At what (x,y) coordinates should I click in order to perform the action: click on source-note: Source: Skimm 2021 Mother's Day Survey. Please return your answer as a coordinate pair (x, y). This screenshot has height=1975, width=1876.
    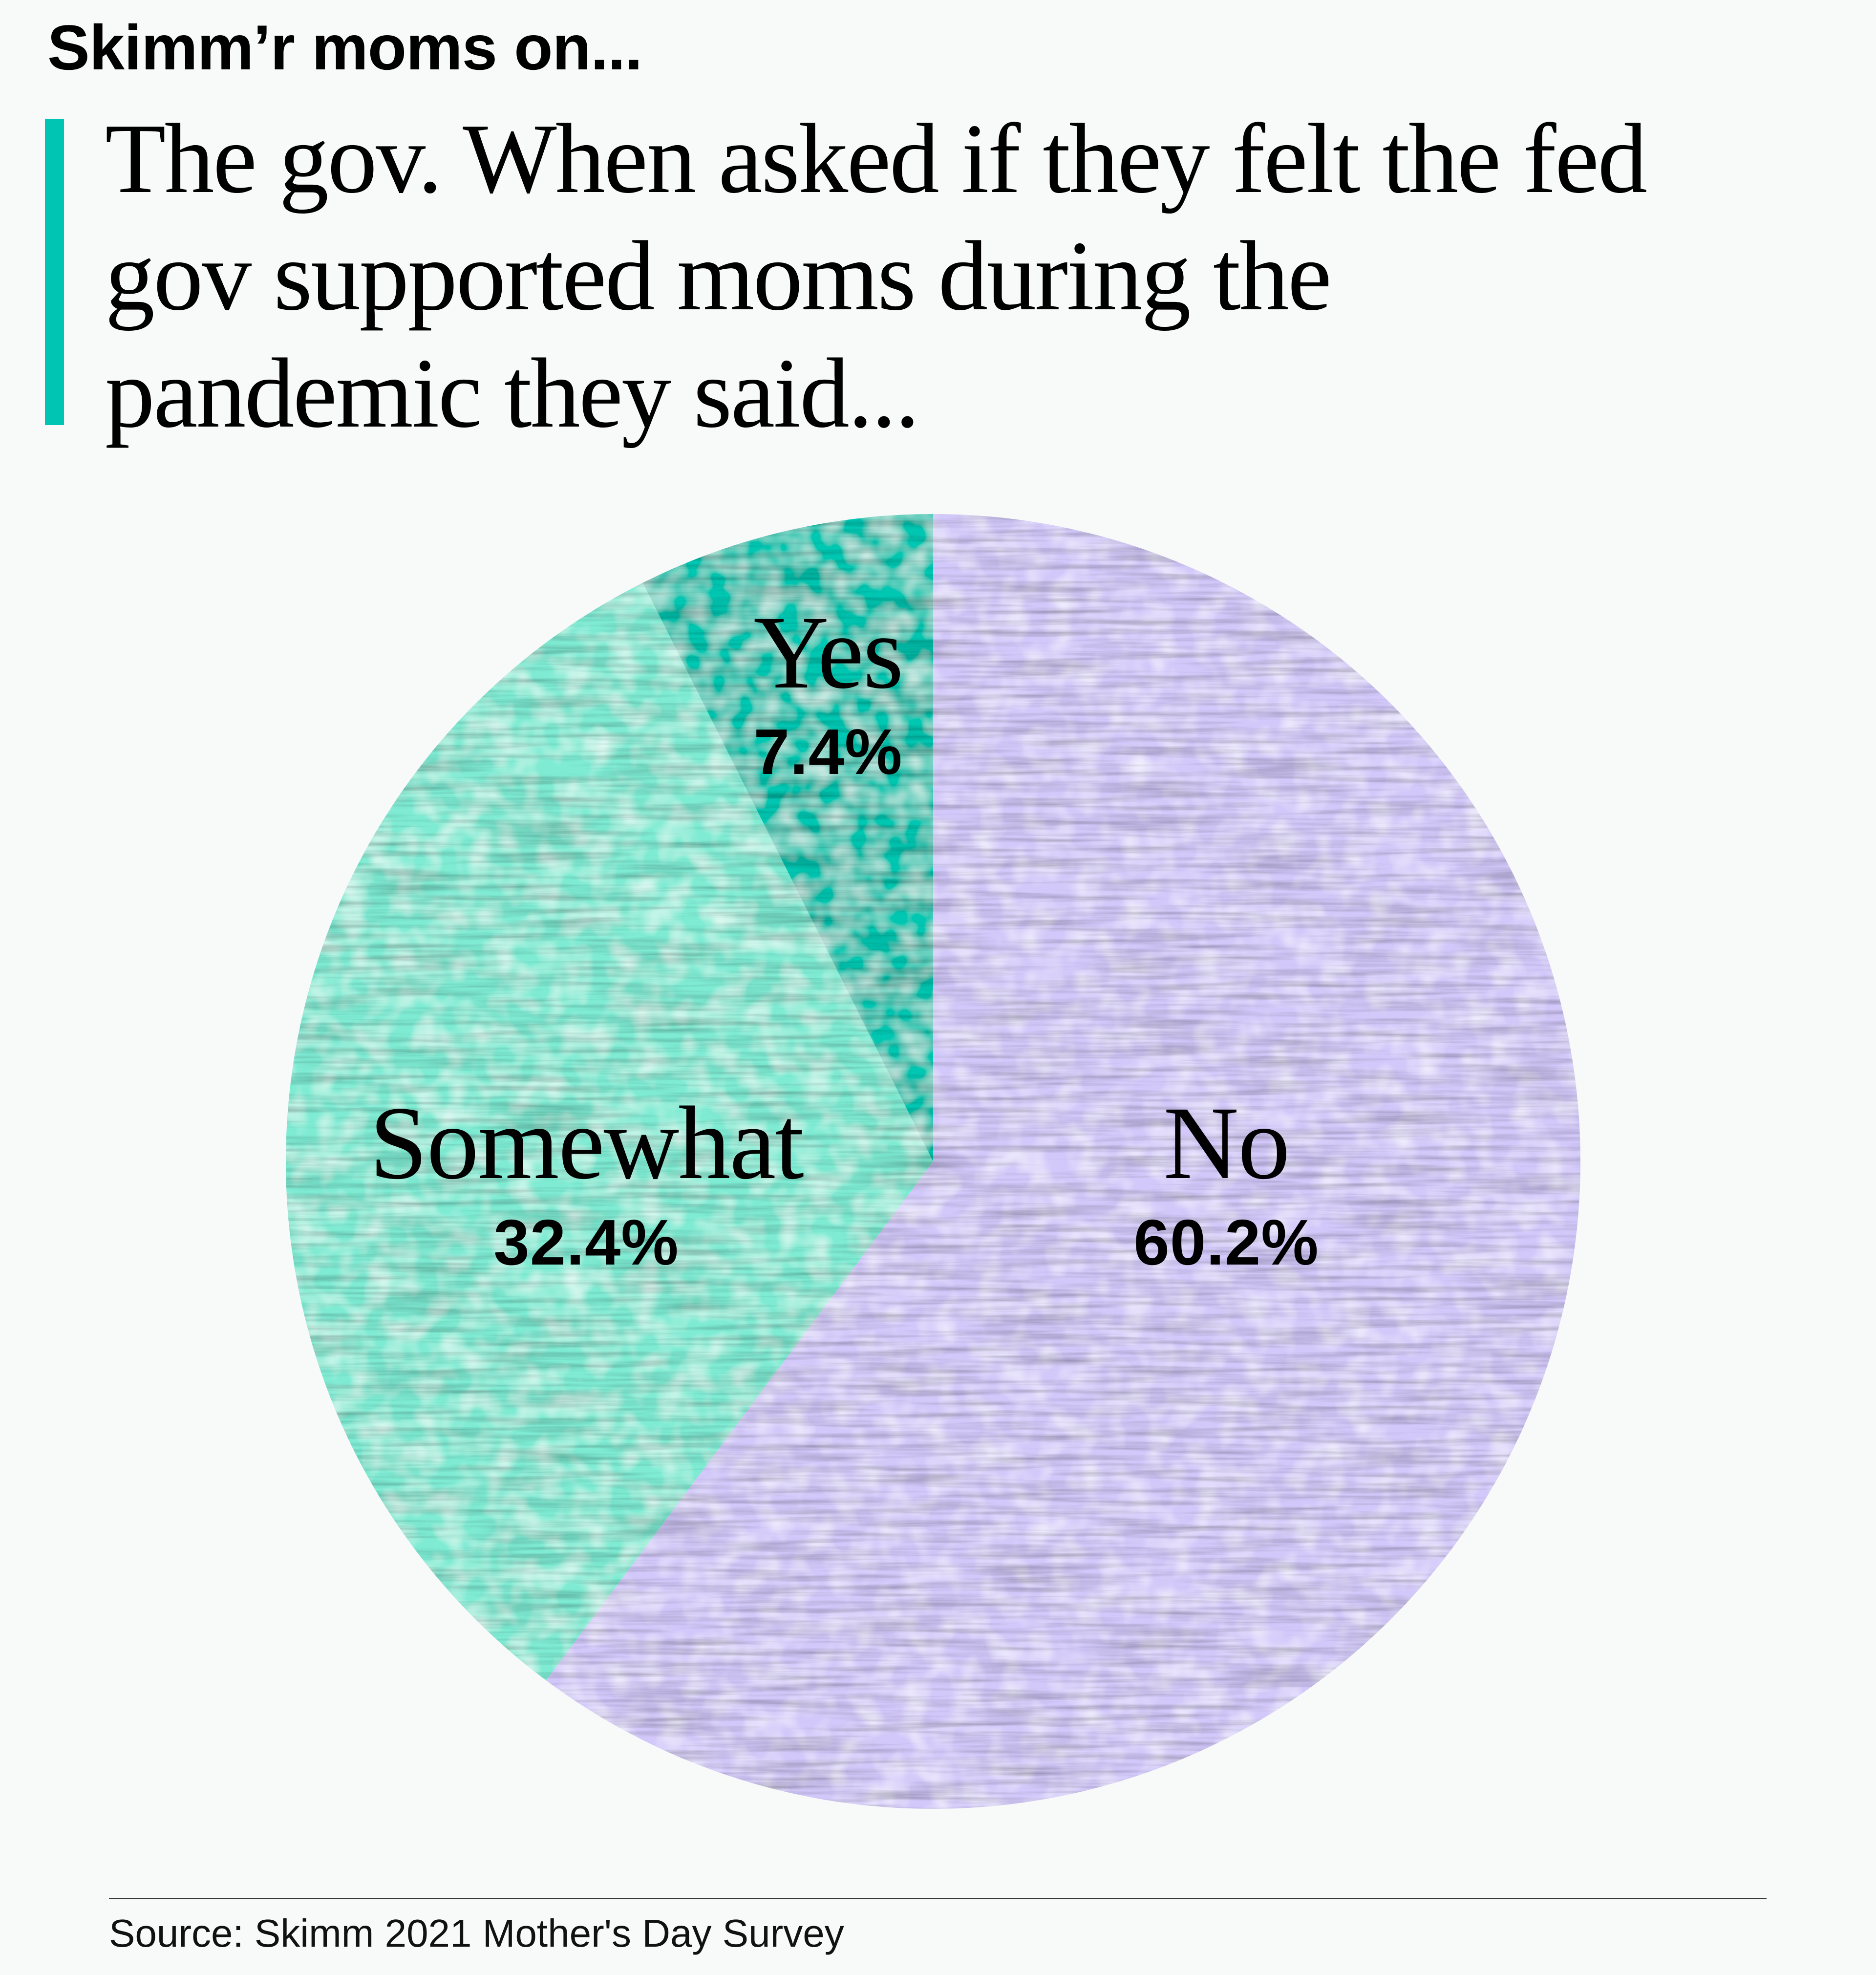
    Looking at the image, I should click on (476, 1933).